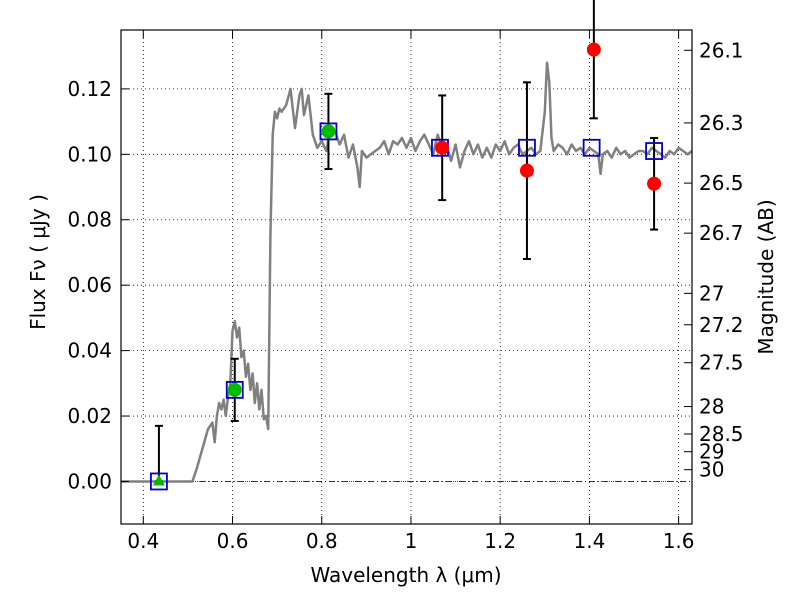  I want to click on x-tick-label: 1.4, so click(589, 541).